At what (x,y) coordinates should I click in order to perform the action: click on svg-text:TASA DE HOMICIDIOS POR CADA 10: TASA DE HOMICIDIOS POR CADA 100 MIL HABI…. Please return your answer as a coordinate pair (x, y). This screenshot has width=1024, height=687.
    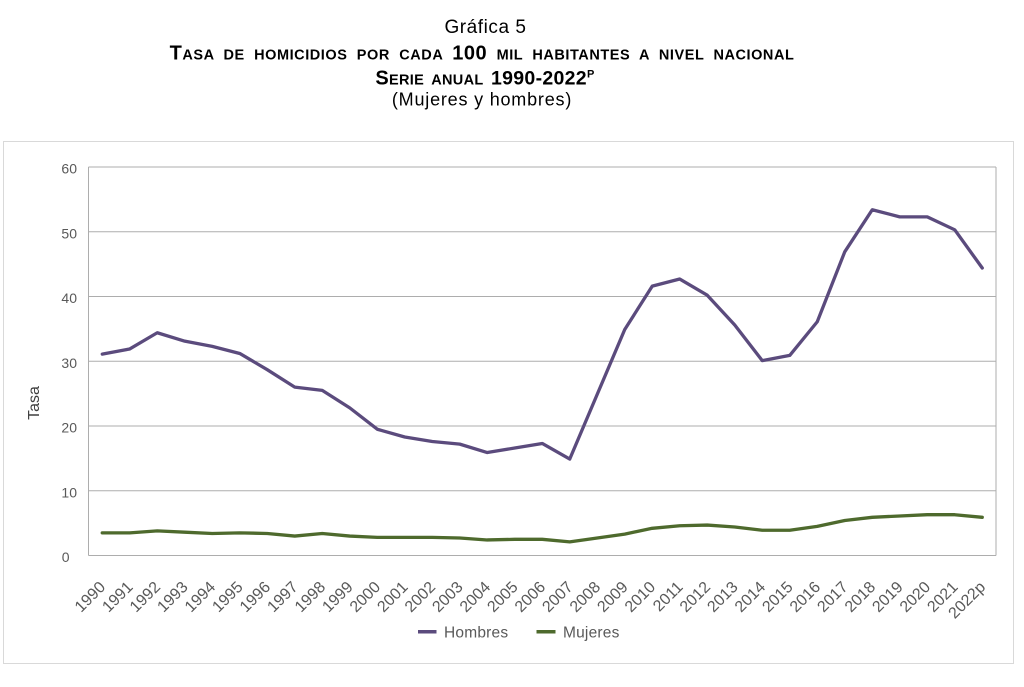
    Looking at the image, I should click on (482, 54).